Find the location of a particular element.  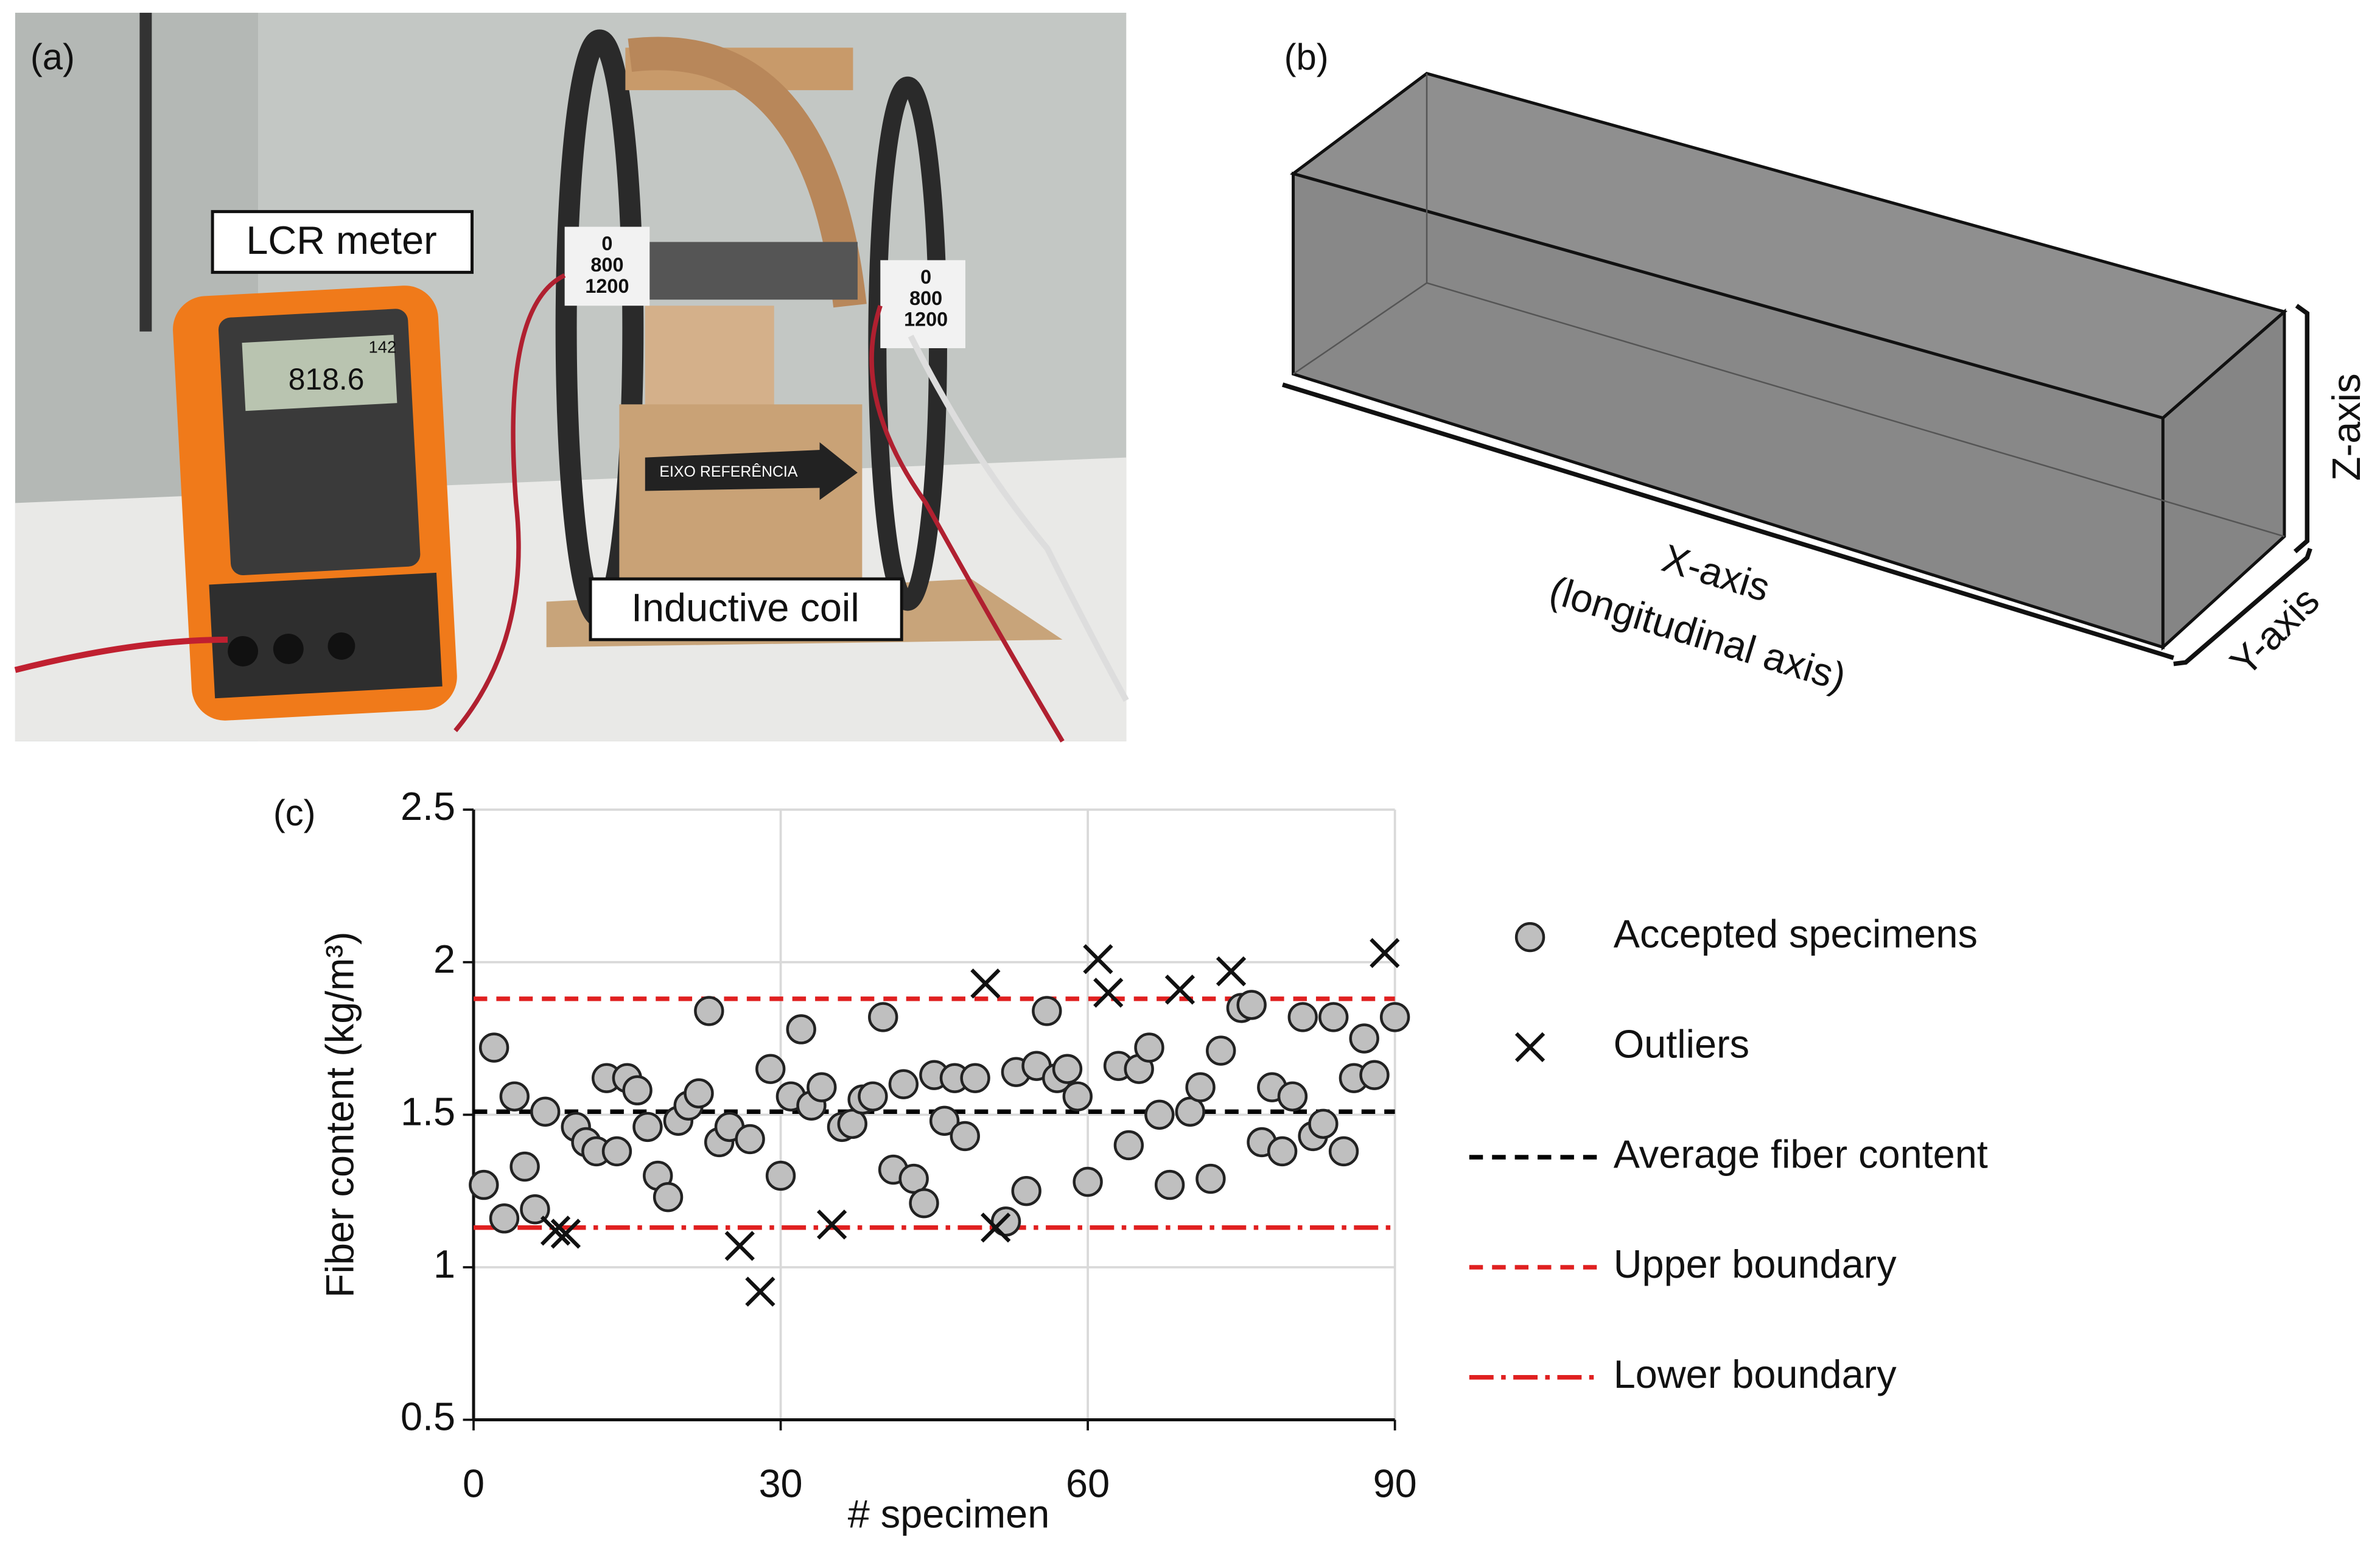

reference-text: EIXO REFERÊNCIA is located at coordinates (728, 471).